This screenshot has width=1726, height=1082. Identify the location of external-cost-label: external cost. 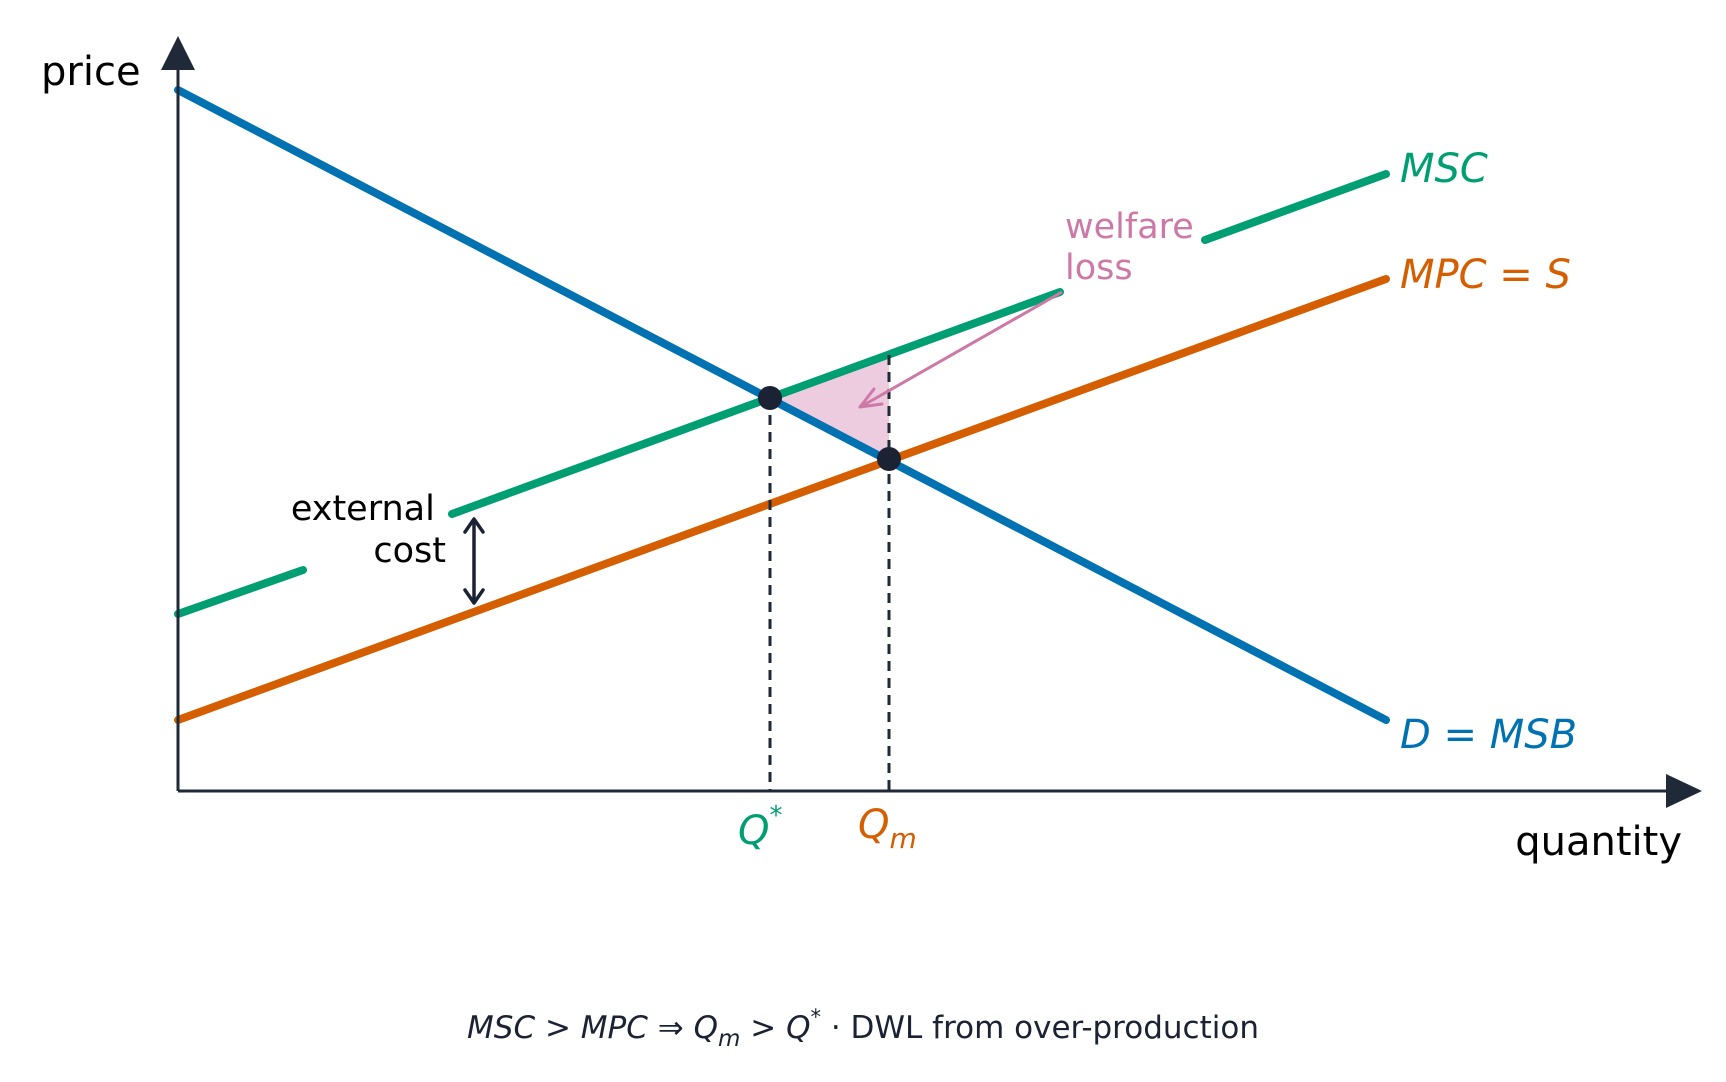
(368, 530).